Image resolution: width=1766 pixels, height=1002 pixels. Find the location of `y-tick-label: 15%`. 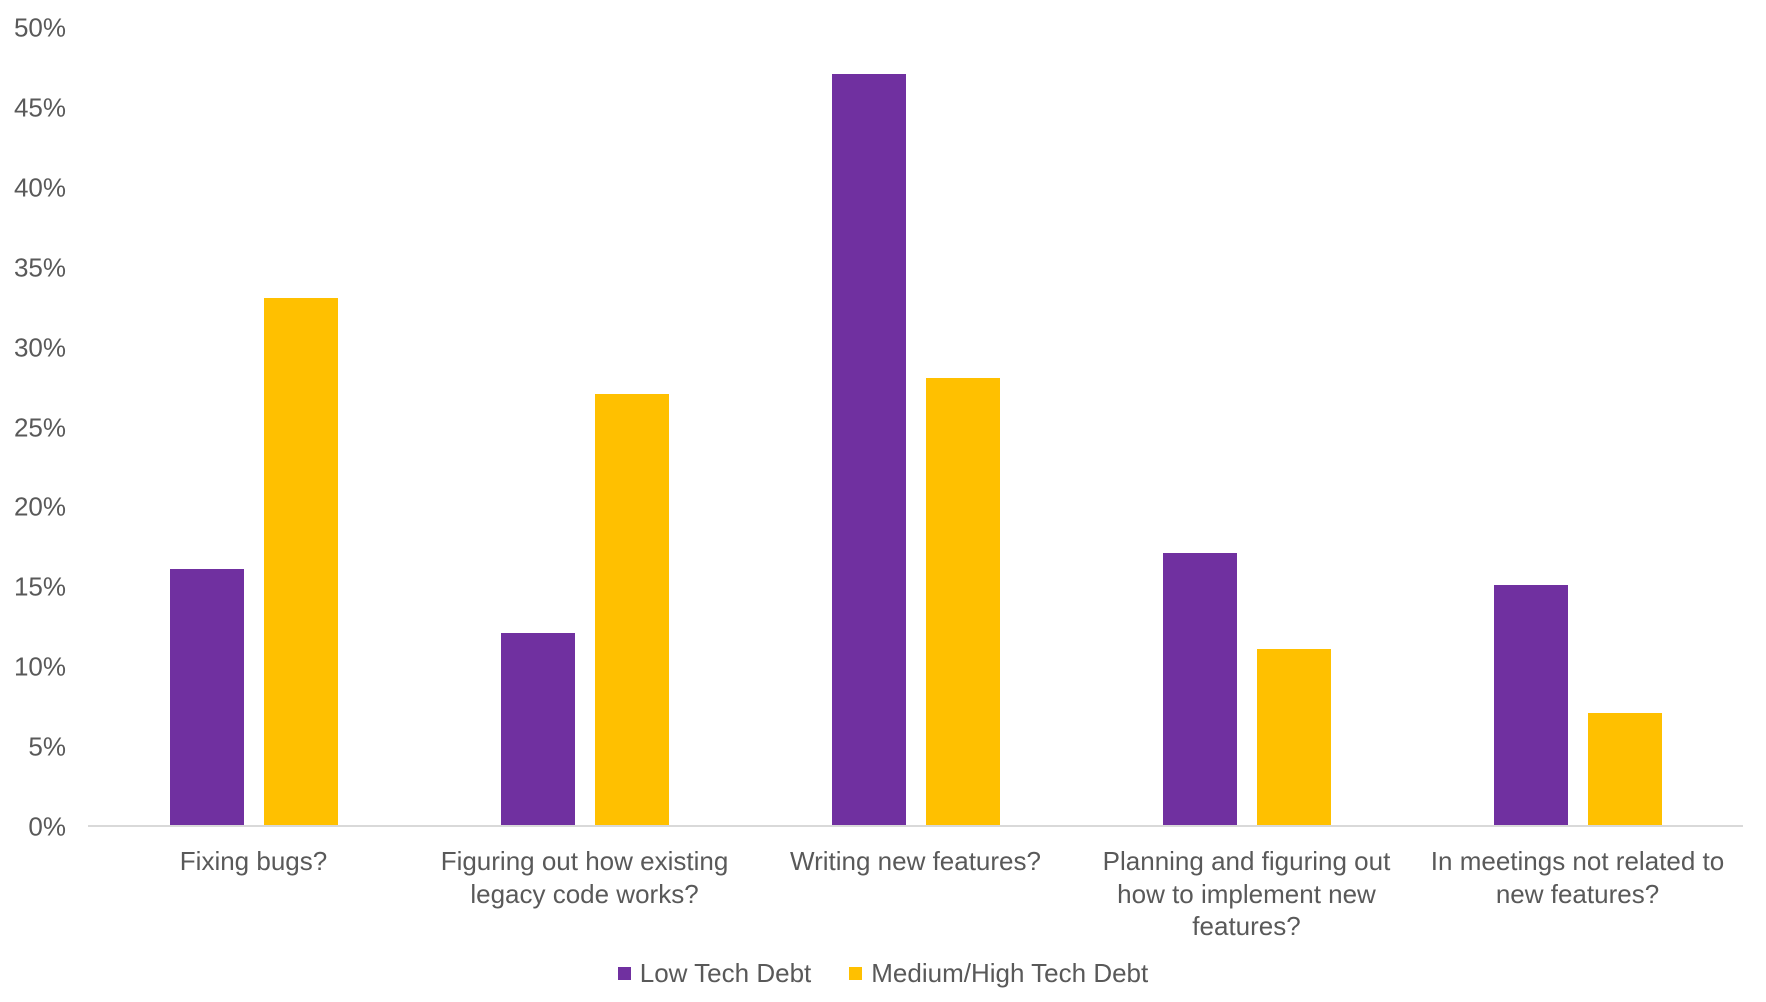

y-tick-label: 15% is located at coordinates (39, 586).